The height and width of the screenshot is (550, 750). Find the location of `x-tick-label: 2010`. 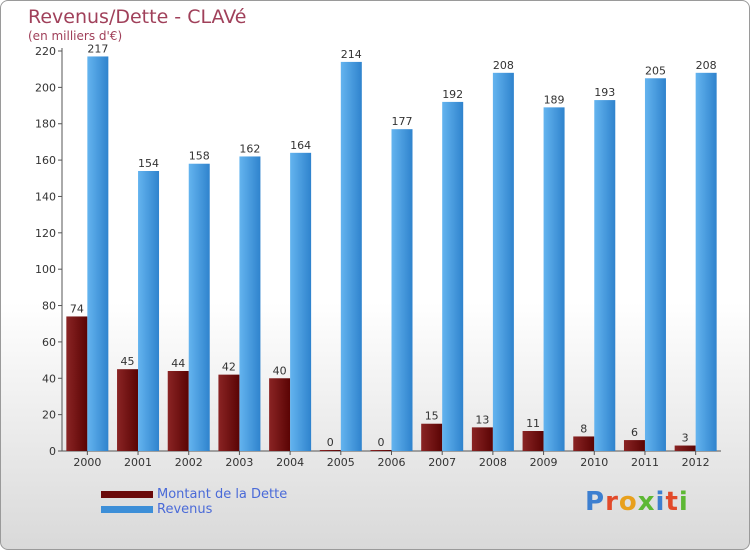

x-tick-label: 2010 is located at coordinates (594, 462).